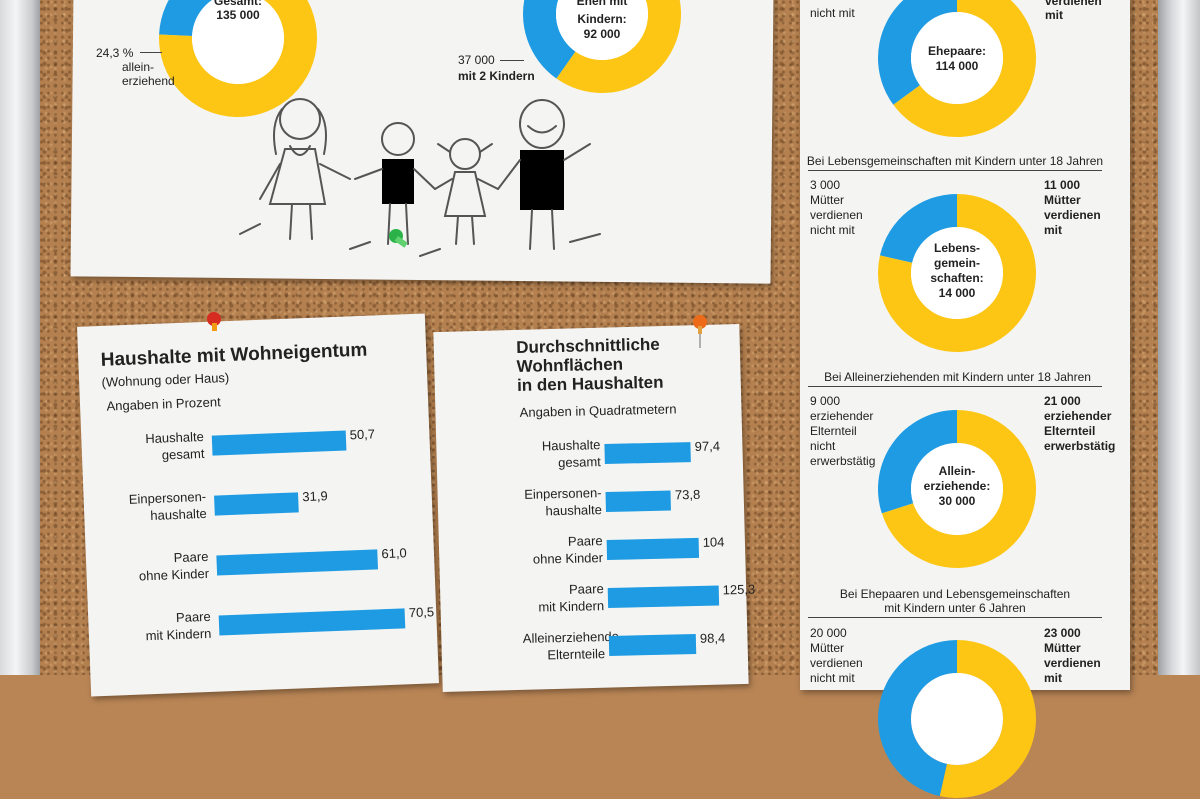 The height and width of the screenshot is (799, 1200). What do you see at coordinates (571, 445) in the screenshot?
I see `bar-category-label: Haushalte` at bounding box center [571, 445].